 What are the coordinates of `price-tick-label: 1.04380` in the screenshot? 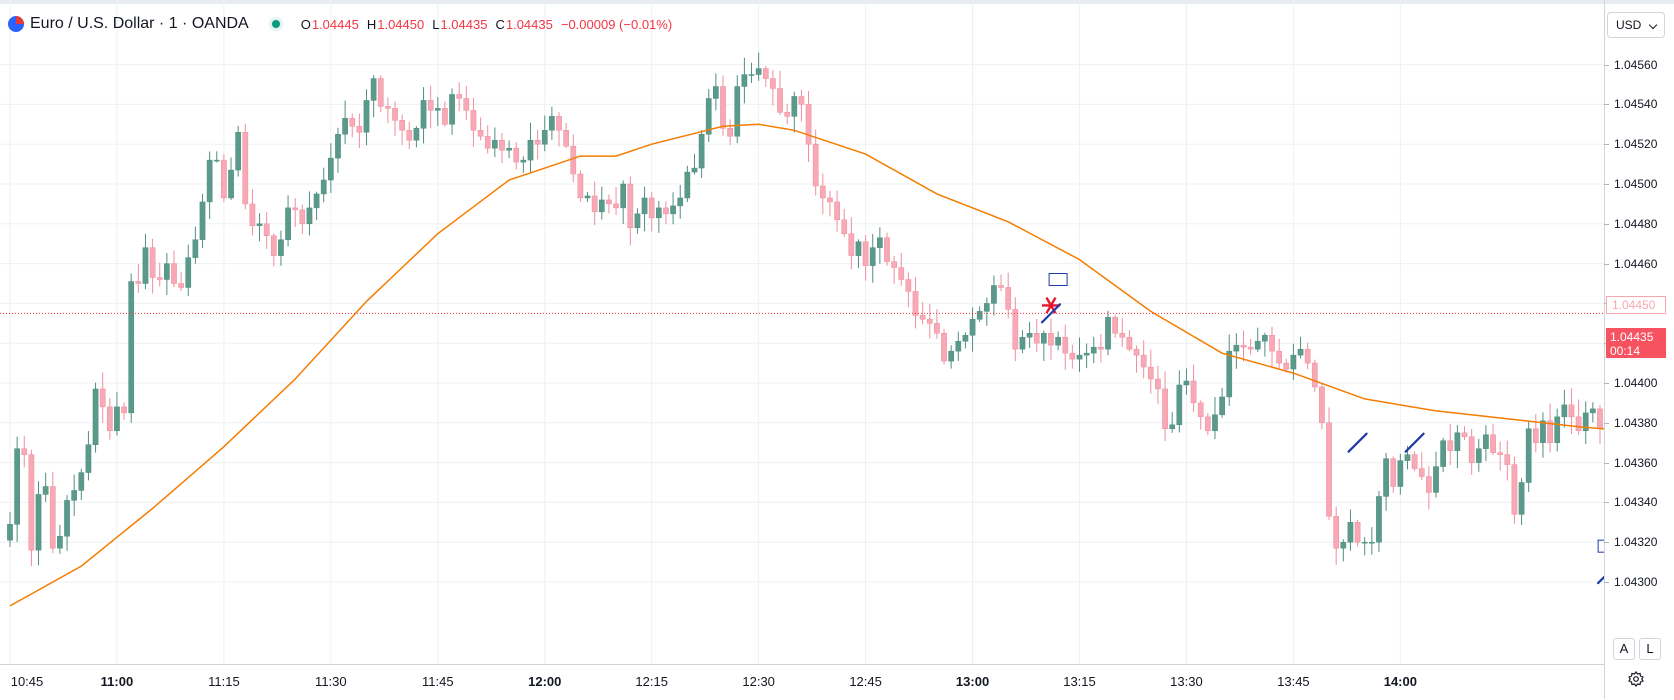 It's located at (1636, 422).